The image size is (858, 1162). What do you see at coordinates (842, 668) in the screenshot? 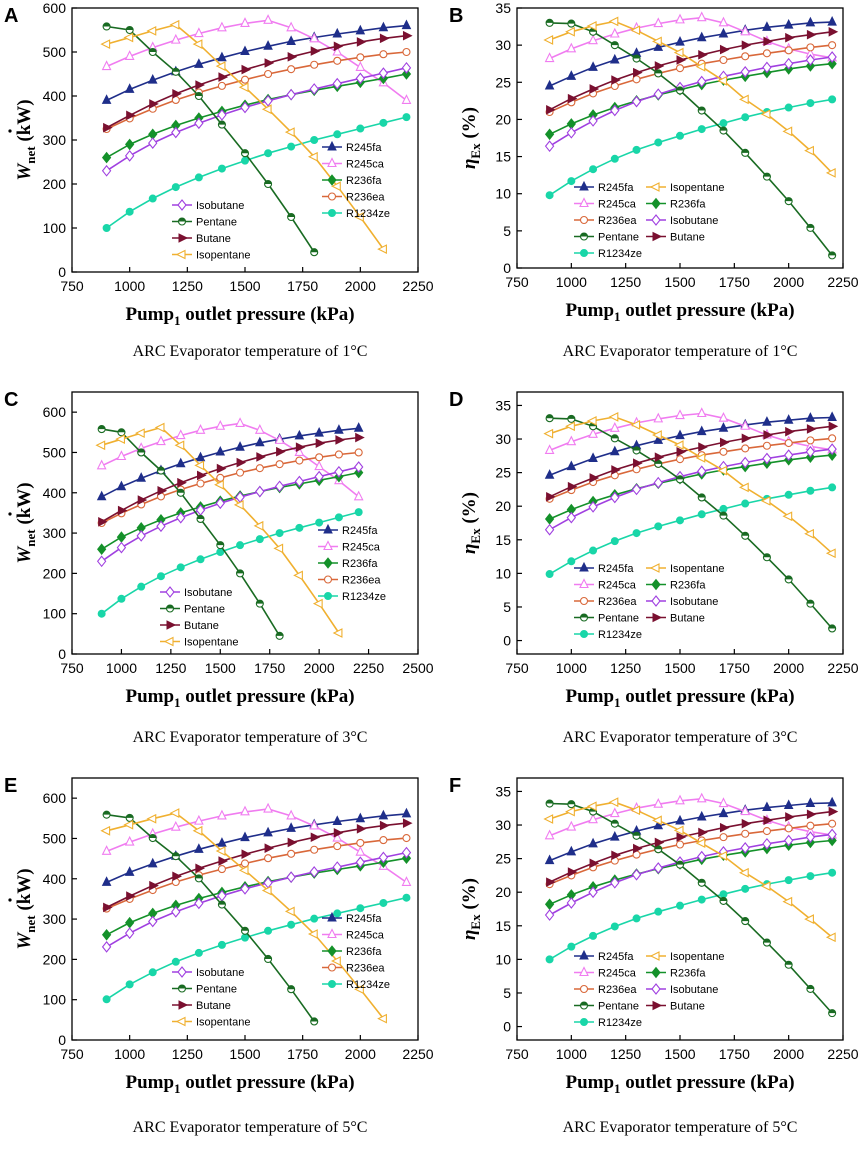
I see `x-tick-label: 2250` at bounding box center [842, 668].